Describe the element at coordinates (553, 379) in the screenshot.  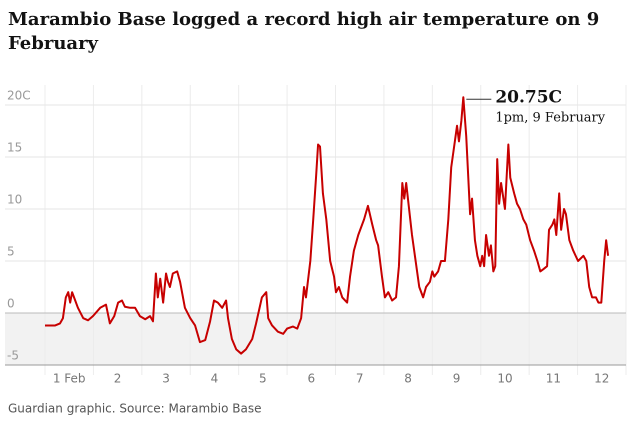
I see `x-tick-label: 11` at that location.